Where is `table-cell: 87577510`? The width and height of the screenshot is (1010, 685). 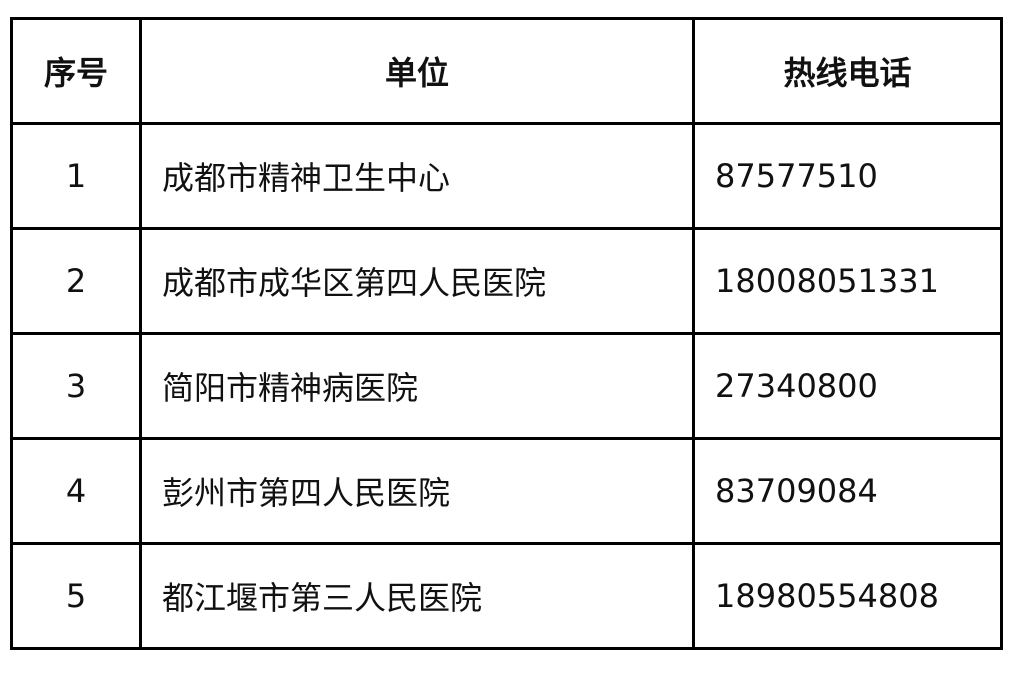
table-cell: 87577510 is located at coordinates (847, 176).